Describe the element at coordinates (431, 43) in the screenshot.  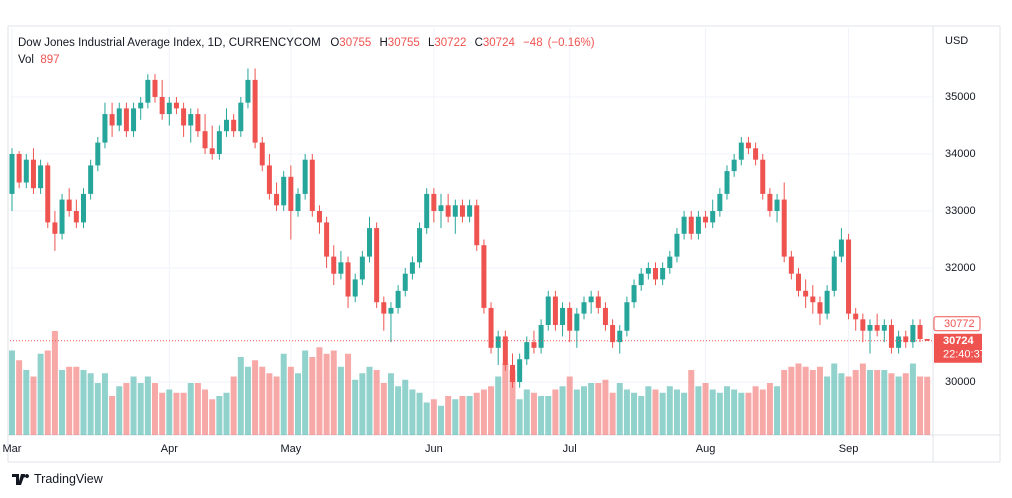
I see `l-label: L` at that location.